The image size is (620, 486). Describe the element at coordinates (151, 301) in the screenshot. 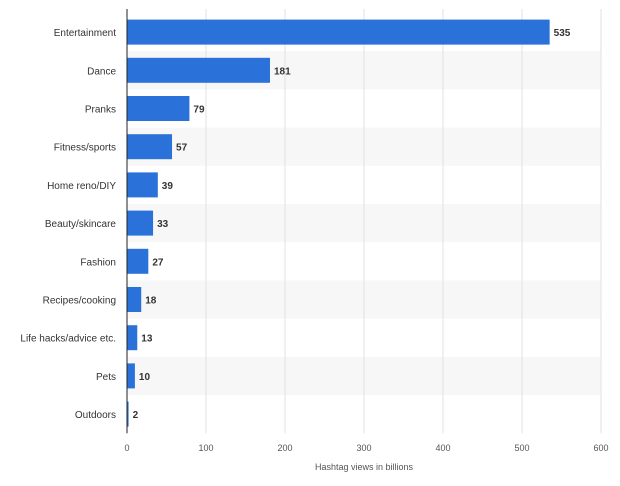

I see `value-label: 18` at that location.